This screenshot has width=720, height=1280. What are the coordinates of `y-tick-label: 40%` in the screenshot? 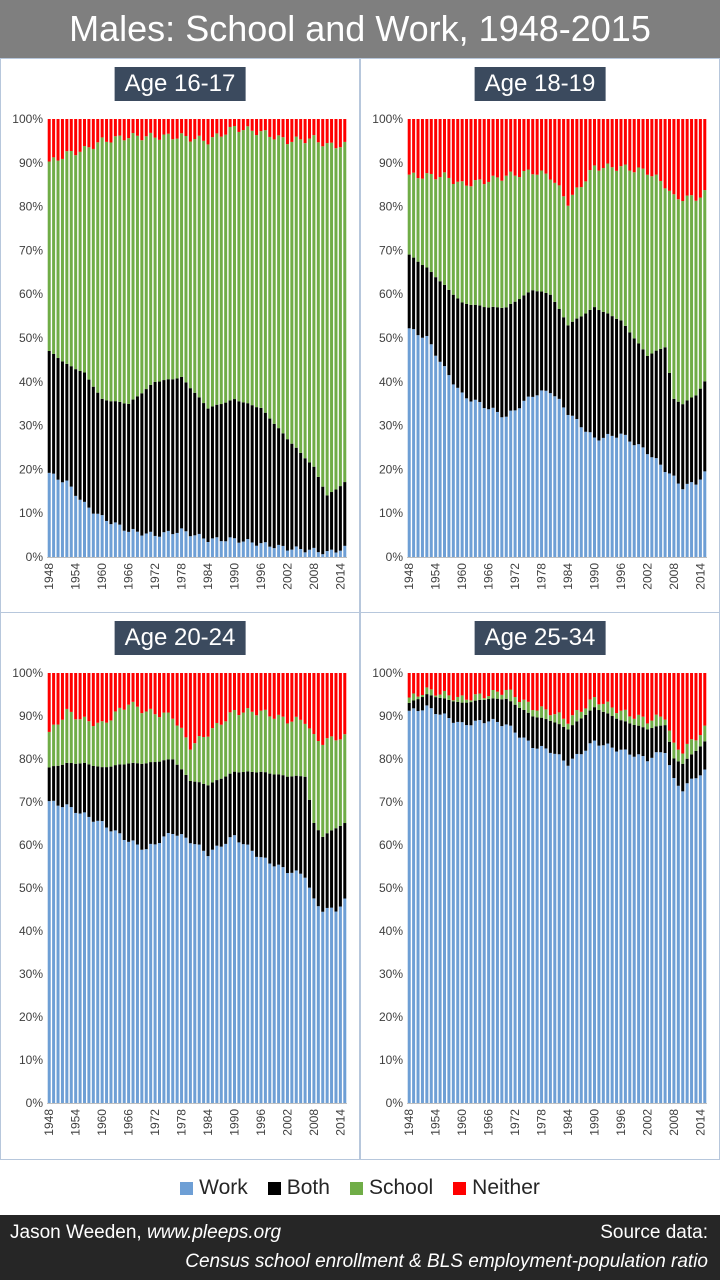 It's located at (31, 931).